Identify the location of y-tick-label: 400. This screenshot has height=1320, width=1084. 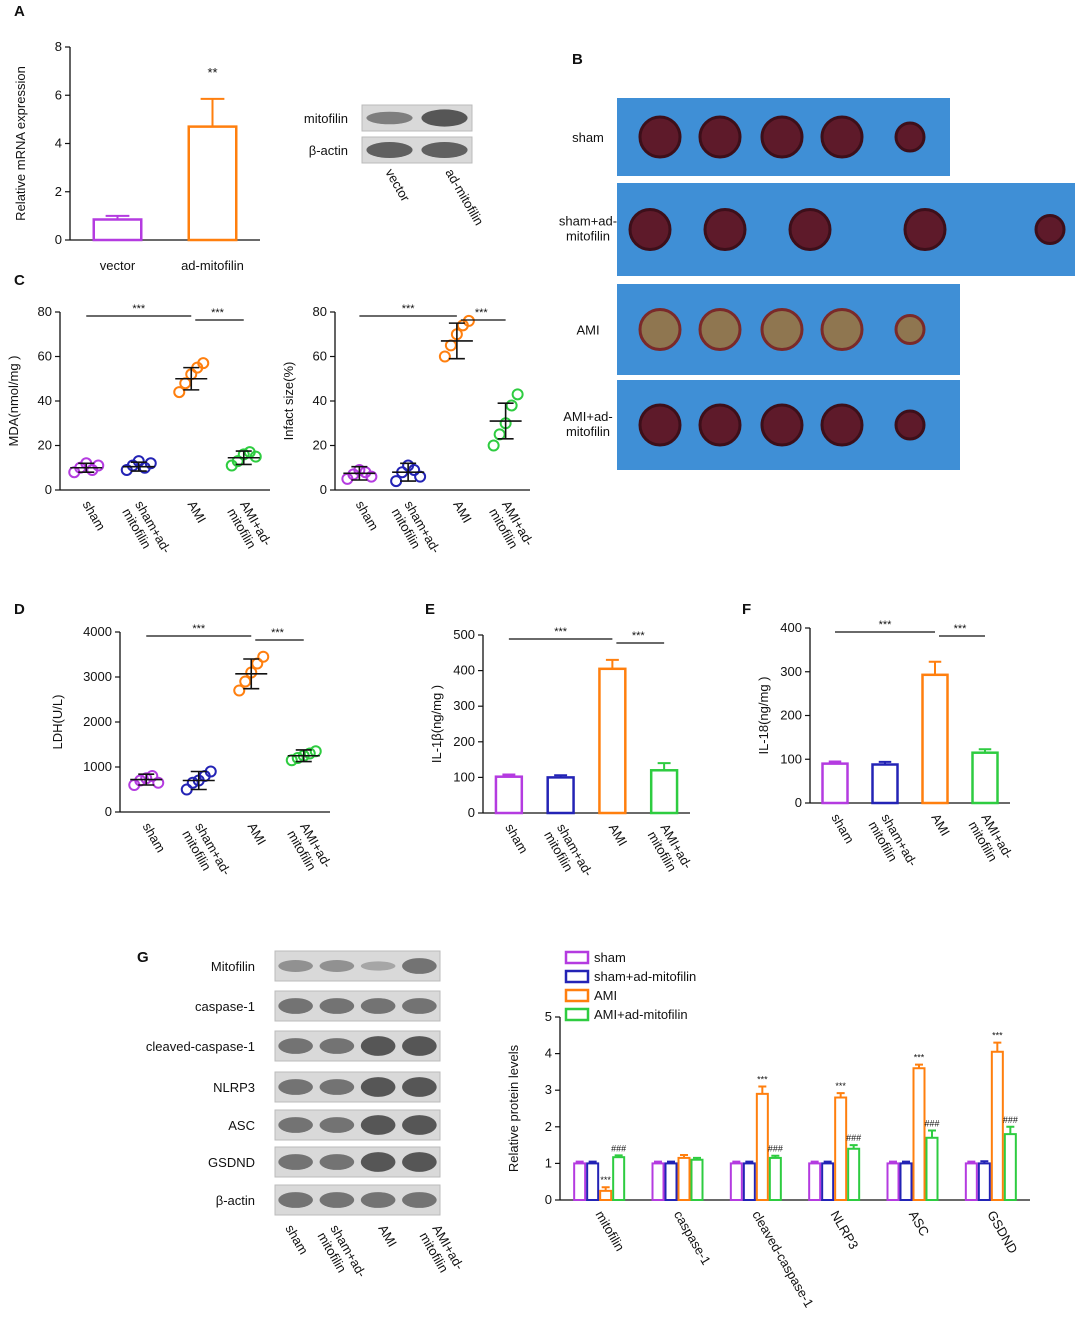
(464, 670).